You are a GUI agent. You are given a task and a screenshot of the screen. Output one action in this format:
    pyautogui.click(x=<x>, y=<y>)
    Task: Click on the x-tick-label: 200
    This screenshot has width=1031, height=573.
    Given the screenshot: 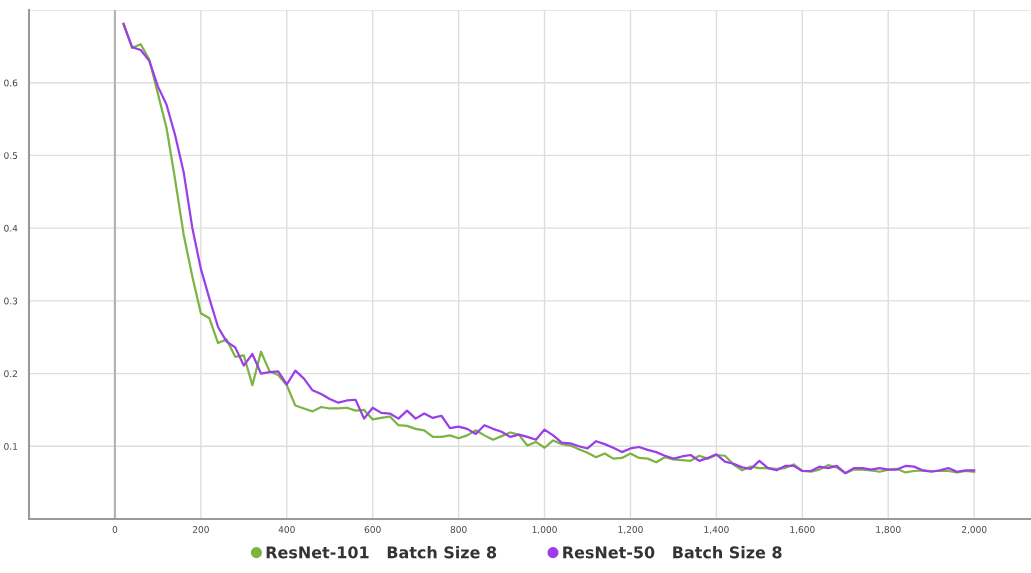 What is the action you would take?
    pyautogui.click(x=200, y=529)
    